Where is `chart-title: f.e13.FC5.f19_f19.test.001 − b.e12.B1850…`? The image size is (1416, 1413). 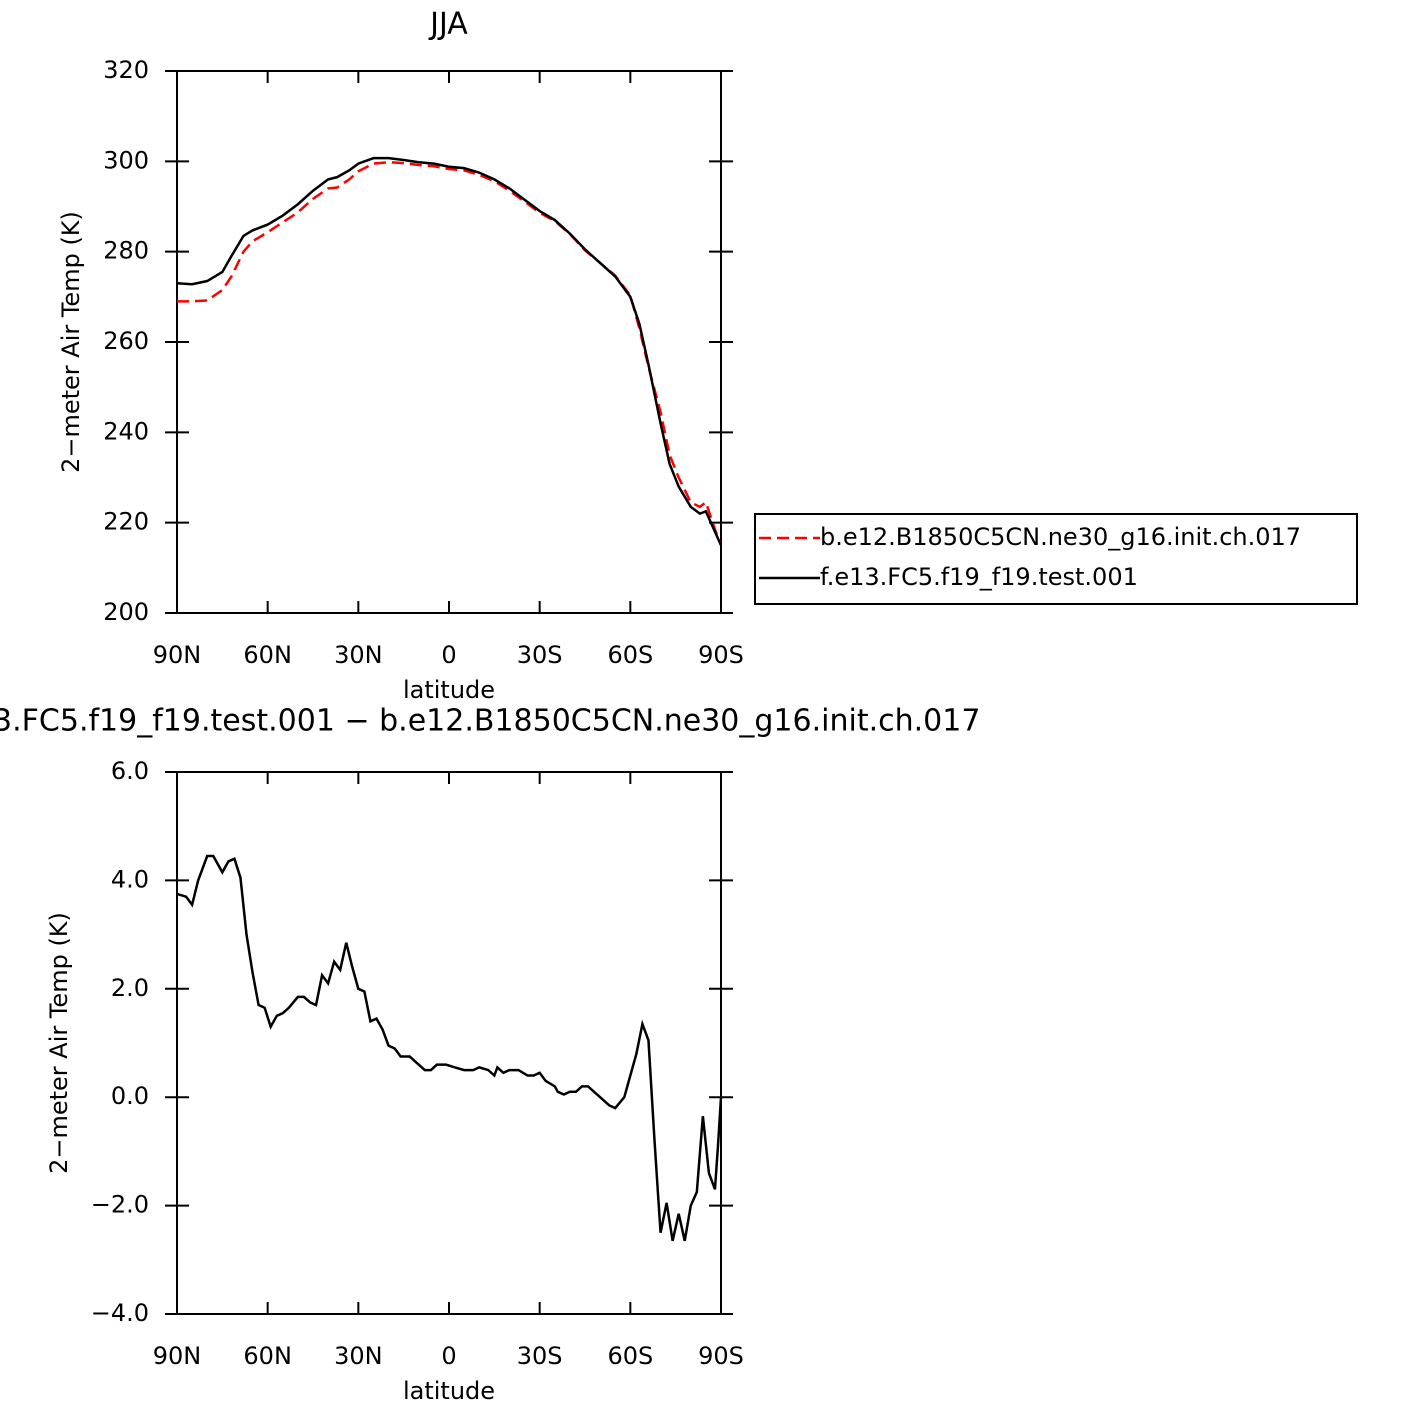
chart-title: f.e13.FC5.f19_f19.test.001 − b.e12.B1850… is located at coordinates (490, 721).